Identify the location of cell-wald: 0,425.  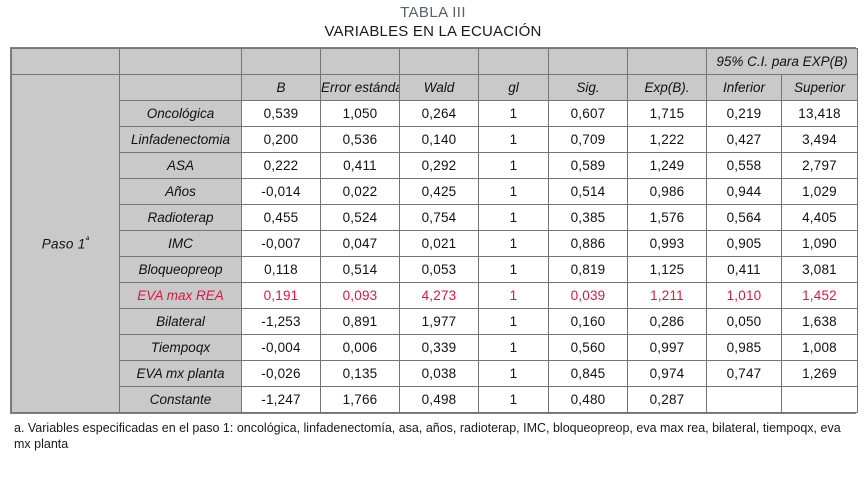
(439, 191).